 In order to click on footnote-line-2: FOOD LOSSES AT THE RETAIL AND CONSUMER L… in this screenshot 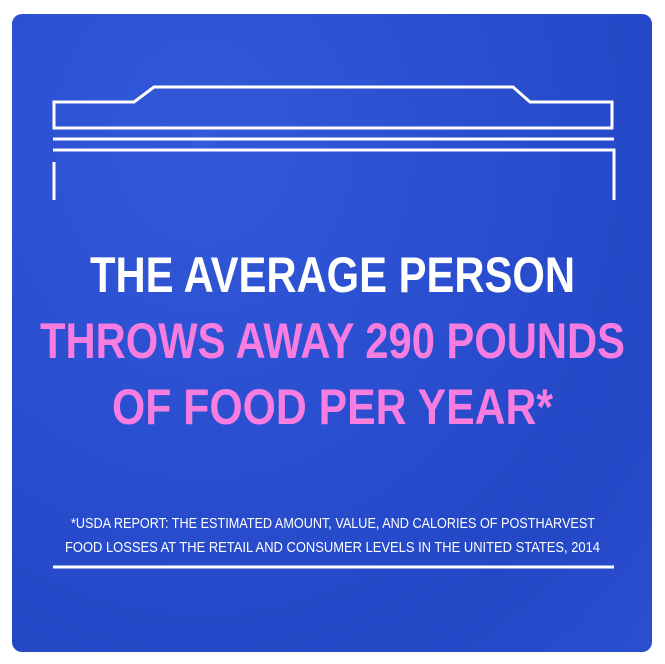, I will do `click(332, 547)`.